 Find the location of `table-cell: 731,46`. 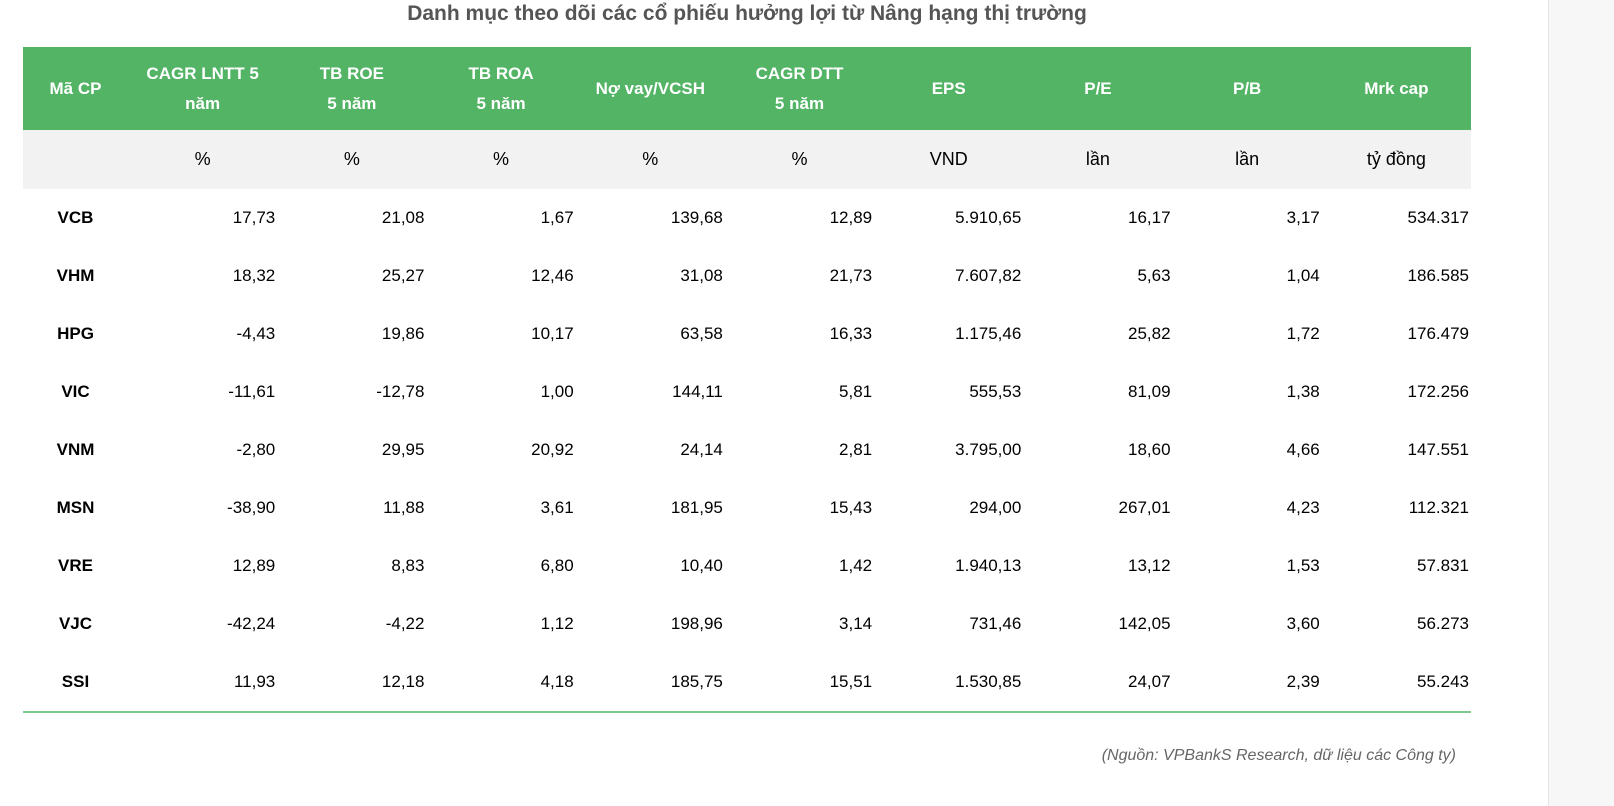

table-cell: 731,46 is located at coordinates (995, 623).